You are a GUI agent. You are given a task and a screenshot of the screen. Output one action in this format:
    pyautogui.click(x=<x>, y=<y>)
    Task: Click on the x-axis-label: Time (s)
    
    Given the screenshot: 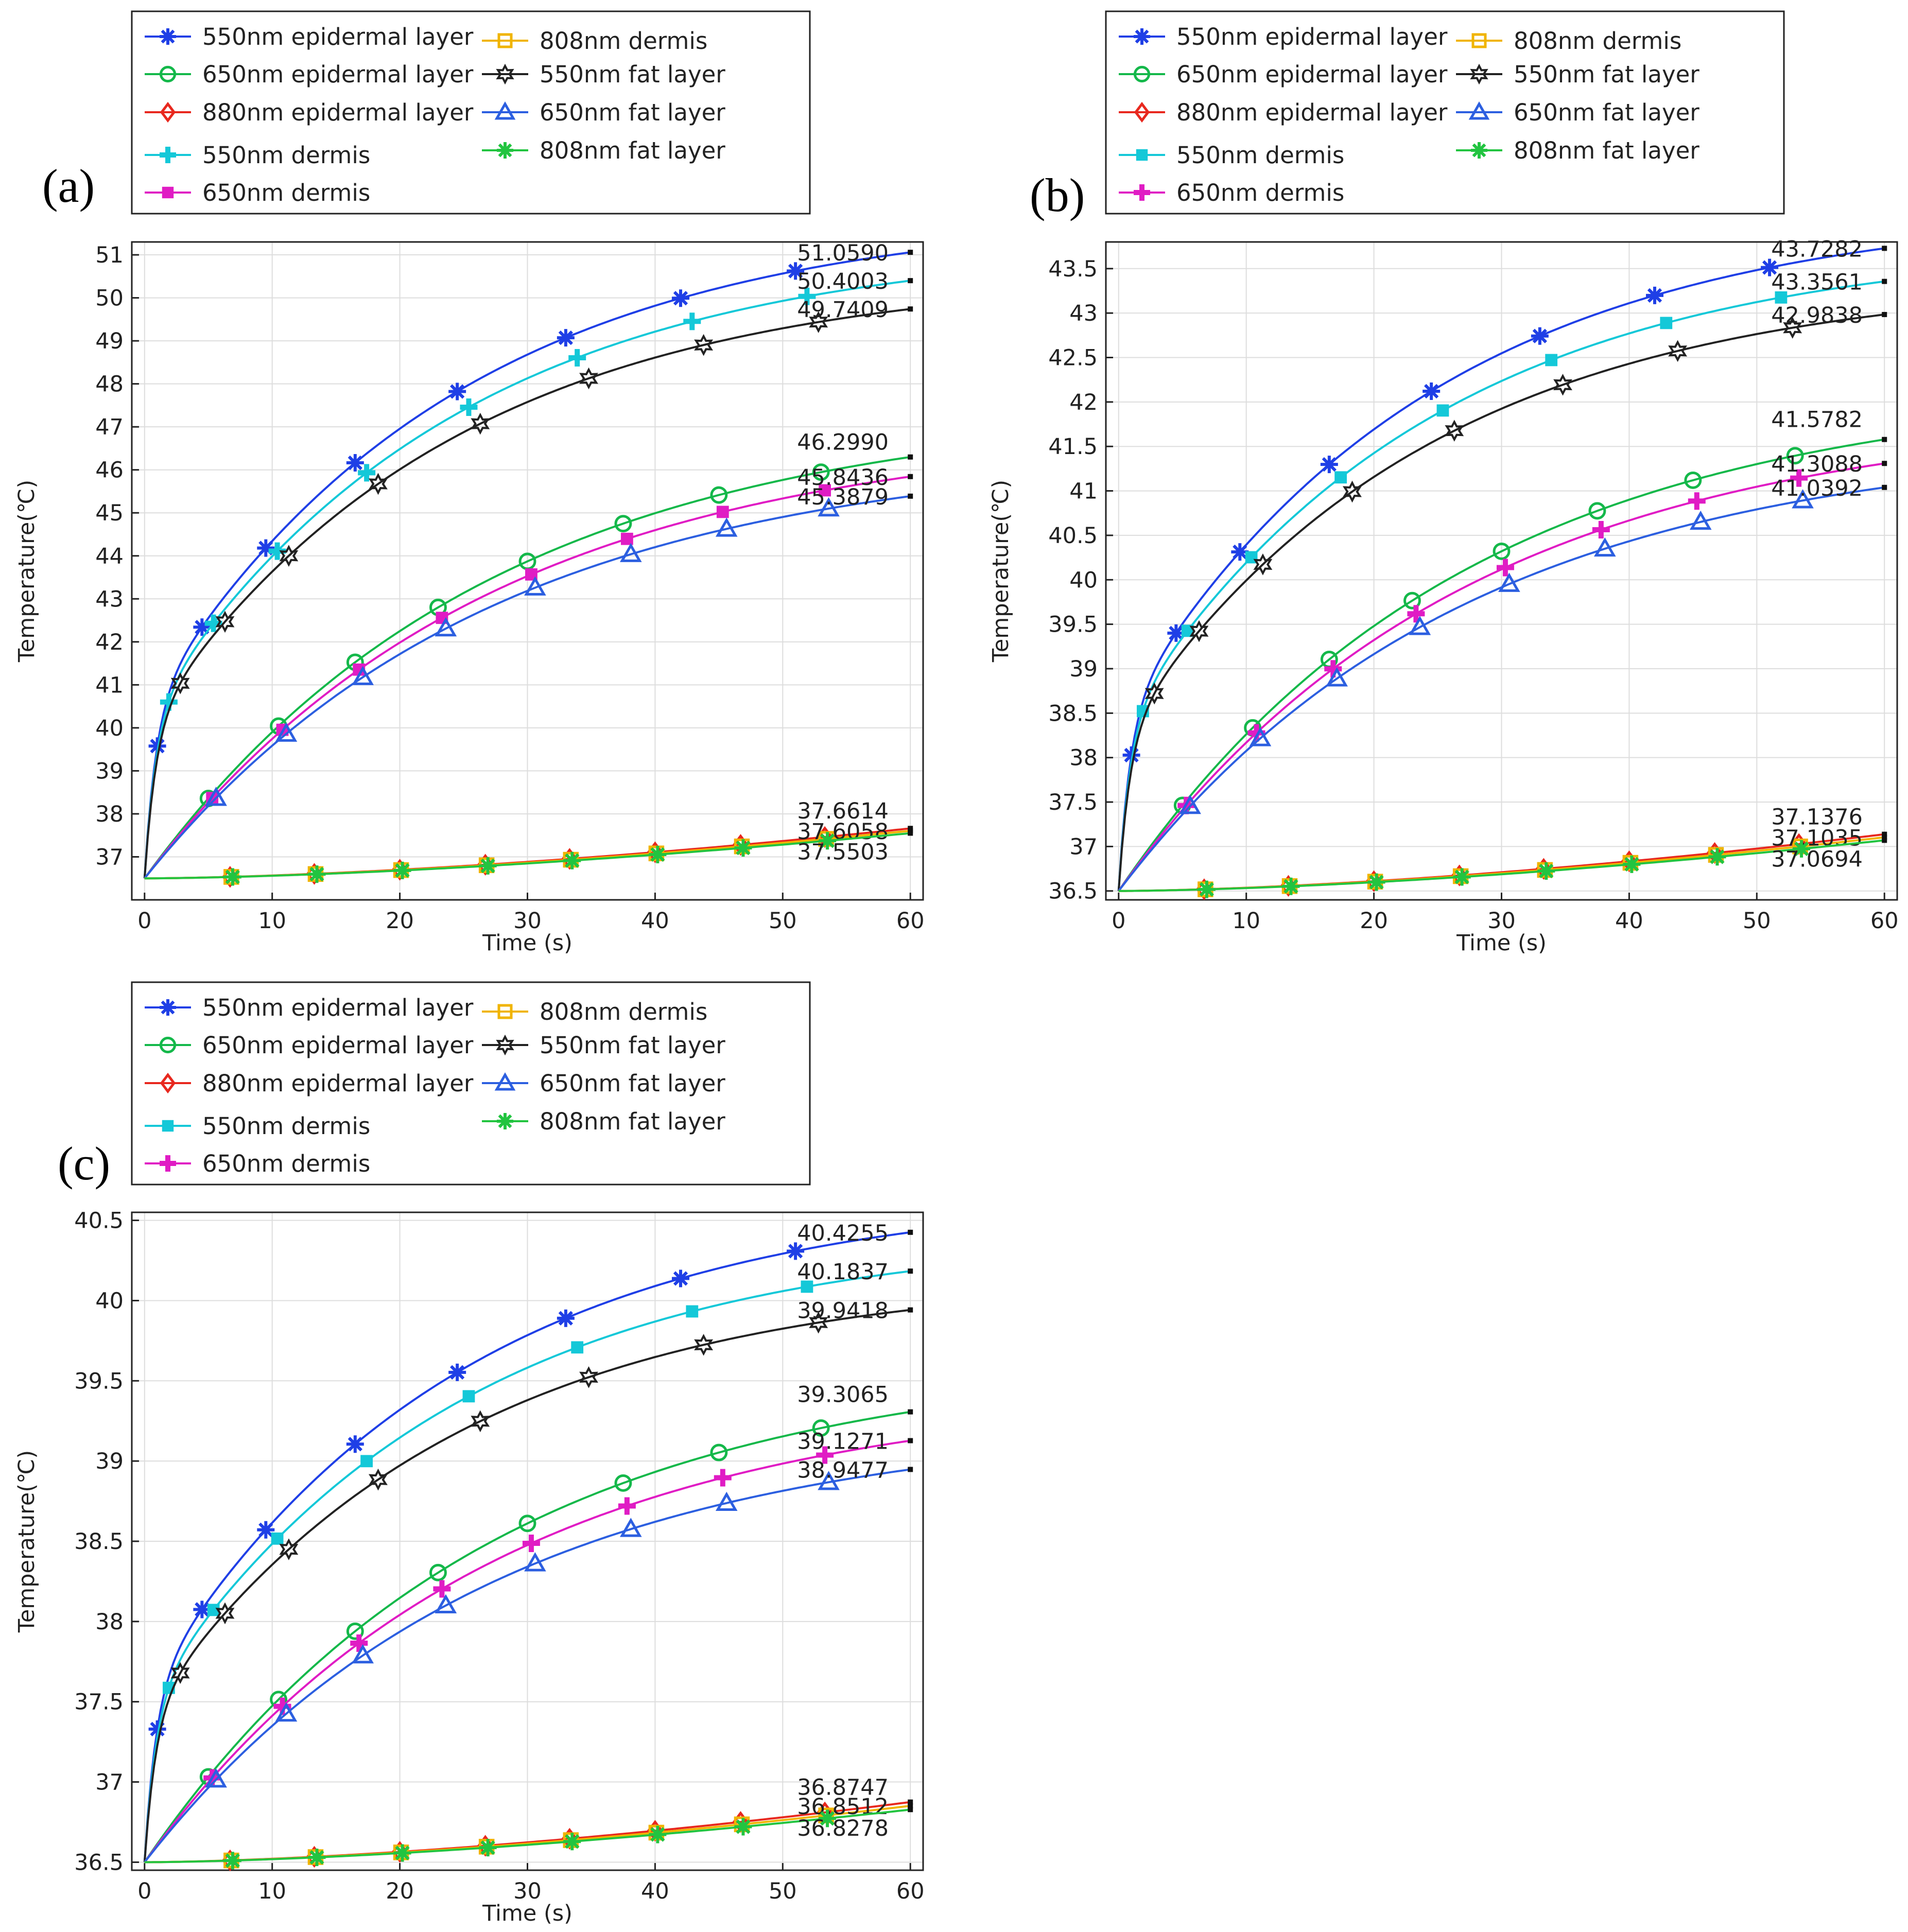 What is the action you would take?
    pyautogui.click(x=528, y=943)
    